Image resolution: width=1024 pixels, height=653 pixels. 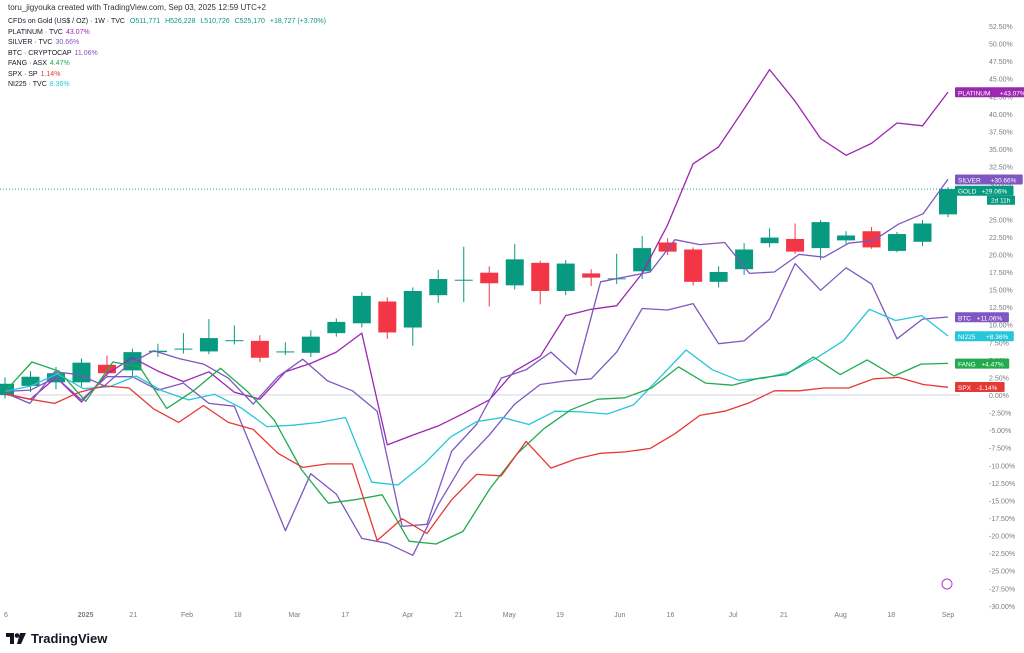 I want to click on legend-series-name: NI225 · TVC, so click(x=27, y=84).